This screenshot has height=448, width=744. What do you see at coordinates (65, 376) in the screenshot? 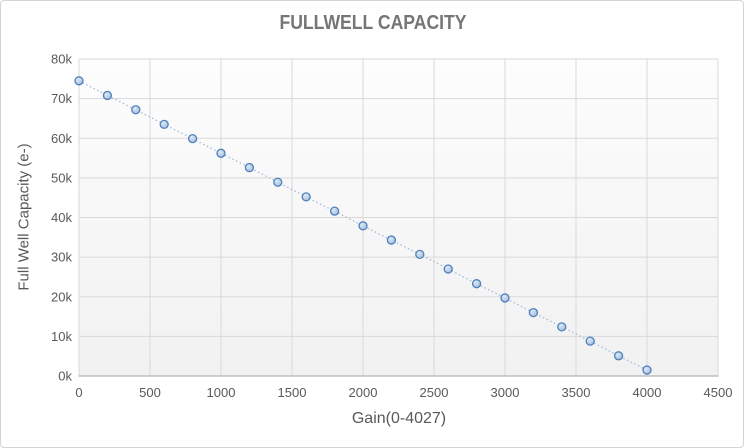
I see `y-tick-label: 0k` at bounding box center [65, 376].